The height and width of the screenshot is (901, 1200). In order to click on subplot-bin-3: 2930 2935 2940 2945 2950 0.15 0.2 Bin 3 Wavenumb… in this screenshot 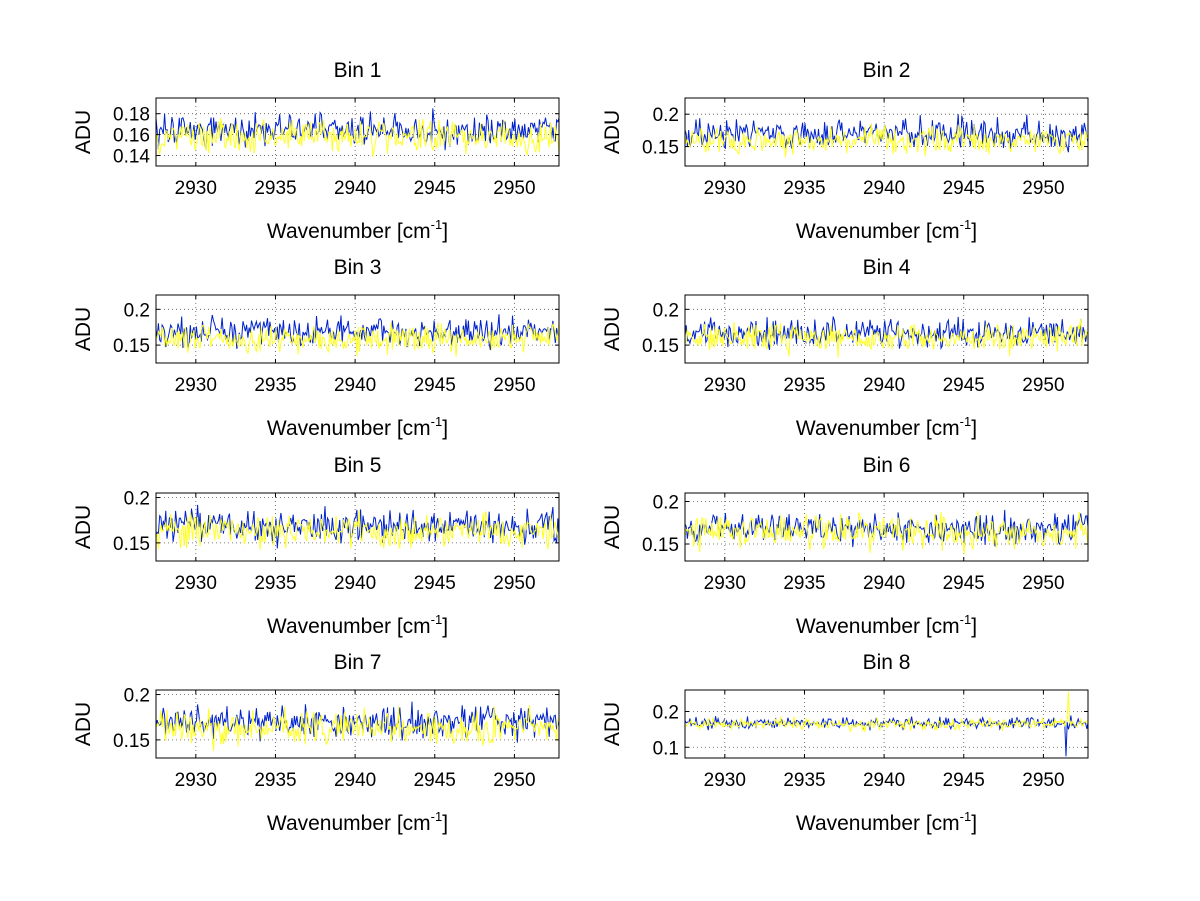, I will do `click(316, 348)`.